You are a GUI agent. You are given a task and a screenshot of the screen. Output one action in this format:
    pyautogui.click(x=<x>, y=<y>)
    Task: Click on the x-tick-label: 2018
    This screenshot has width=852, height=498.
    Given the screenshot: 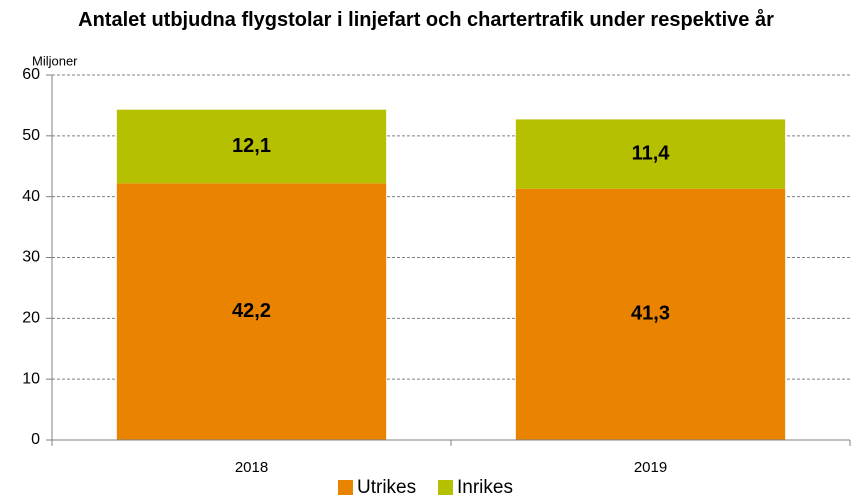 What is the action you would take?
    pyautogui.click(x=251, y=467)
    